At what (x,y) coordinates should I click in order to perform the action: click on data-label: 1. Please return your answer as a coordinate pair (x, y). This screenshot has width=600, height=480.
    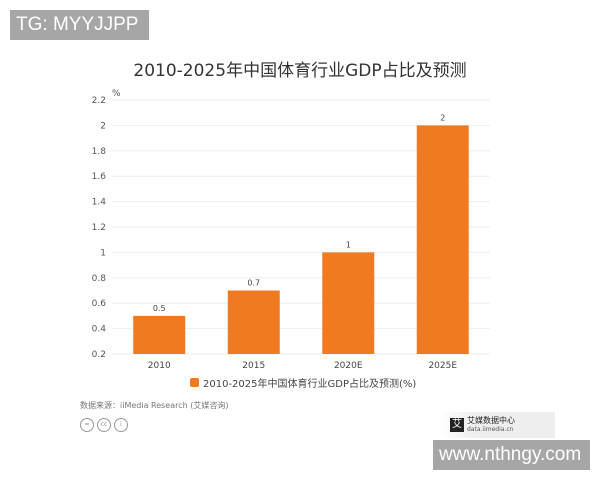
    Looking at the image, I should click on (348, 244).